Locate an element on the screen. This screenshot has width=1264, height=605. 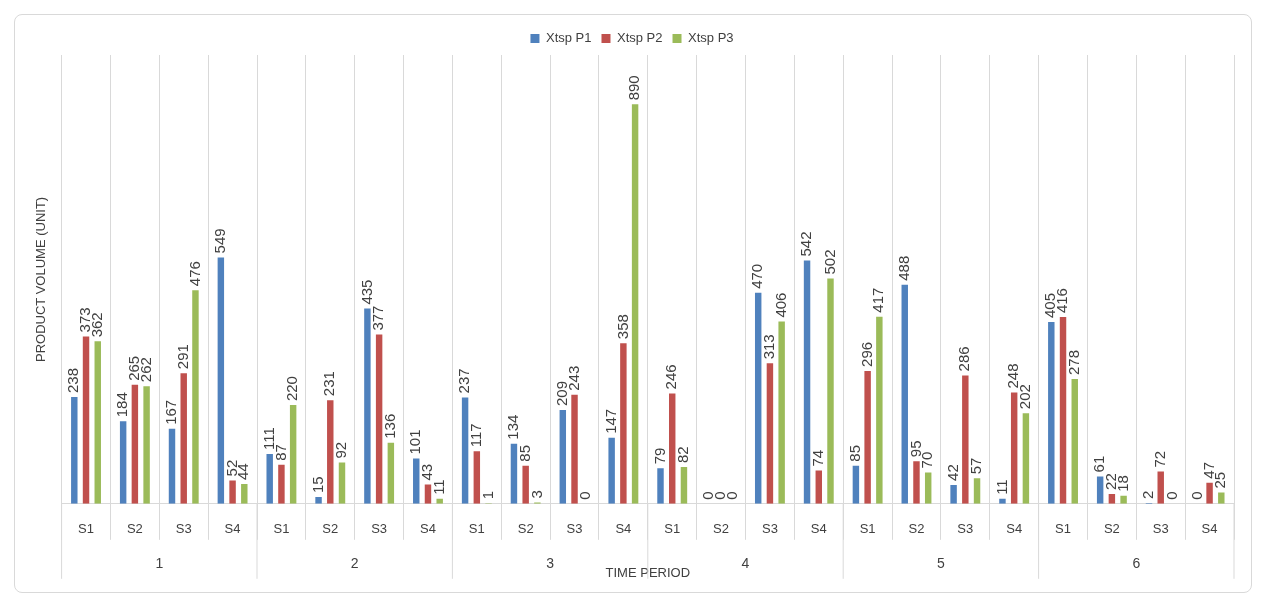
data-label: 238 is located at coordinates (73, 380).